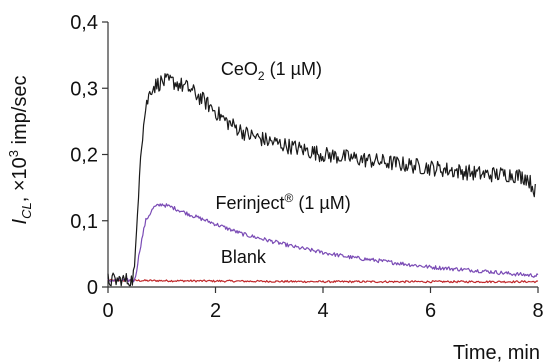  I want to click on y-axis-symbol: I, so click(20, 221).